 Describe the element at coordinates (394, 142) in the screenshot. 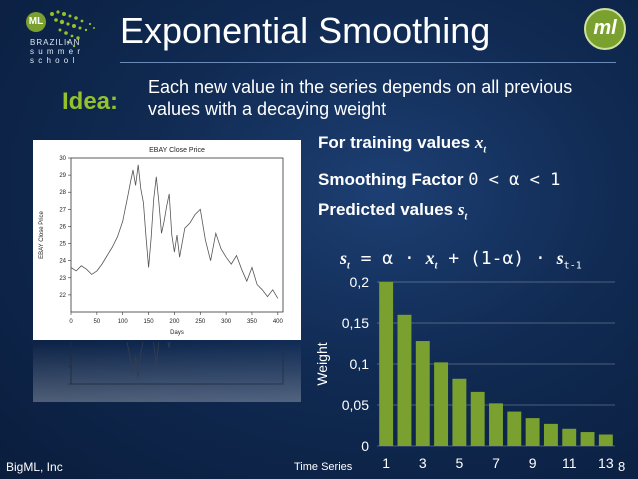

I see `training-values-label: For training values` at that location.